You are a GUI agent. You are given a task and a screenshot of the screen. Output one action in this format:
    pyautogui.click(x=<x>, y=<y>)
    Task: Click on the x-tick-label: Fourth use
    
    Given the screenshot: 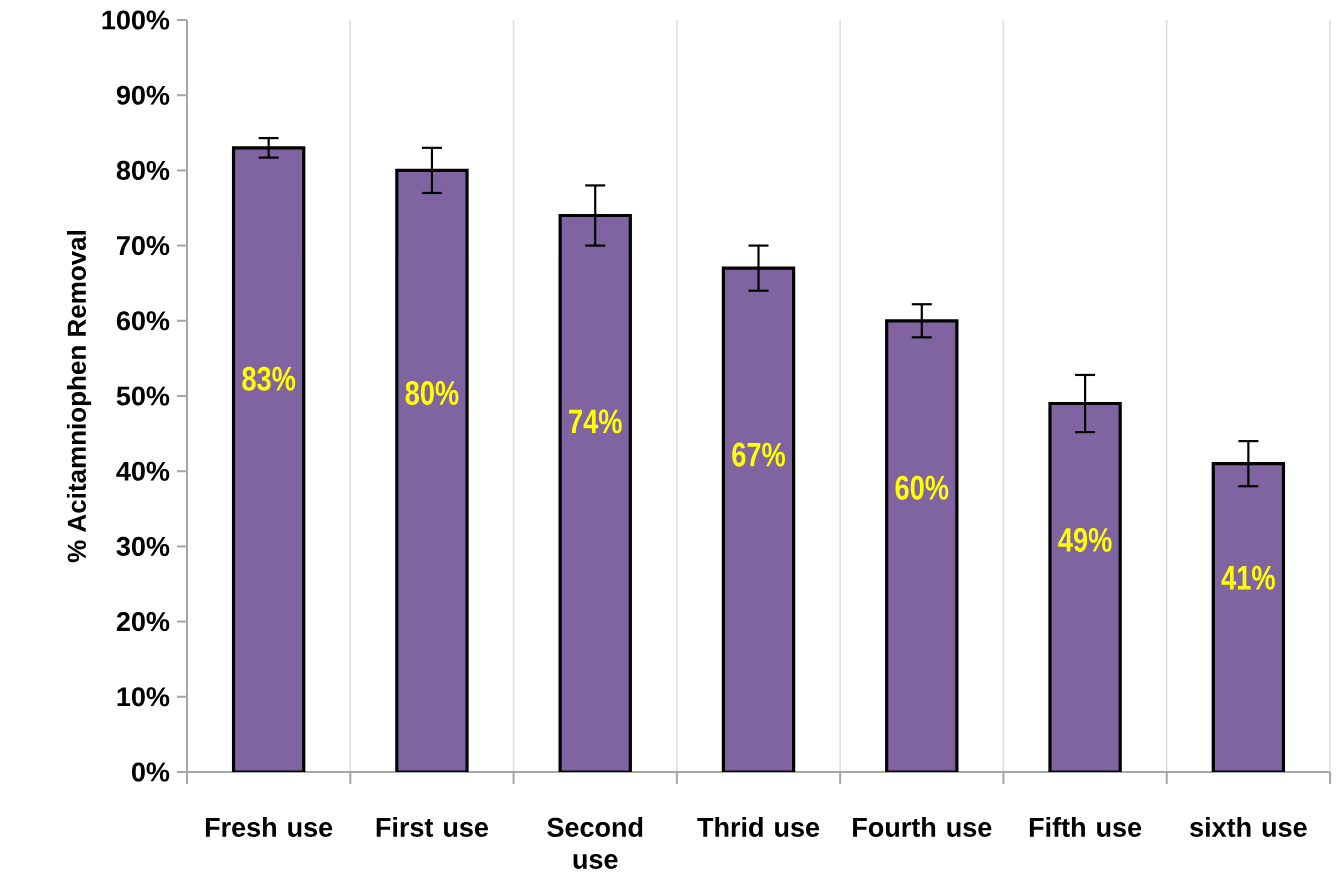 What is the action you would take?
    pyautogui.click(x=922, y=827)
    